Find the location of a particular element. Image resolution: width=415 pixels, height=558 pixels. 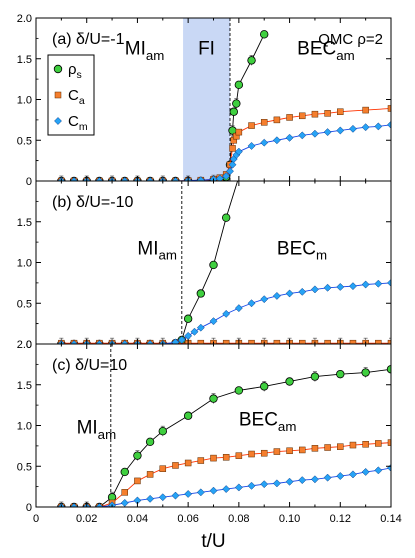

shaded-region is located at coordinates (206, 99).